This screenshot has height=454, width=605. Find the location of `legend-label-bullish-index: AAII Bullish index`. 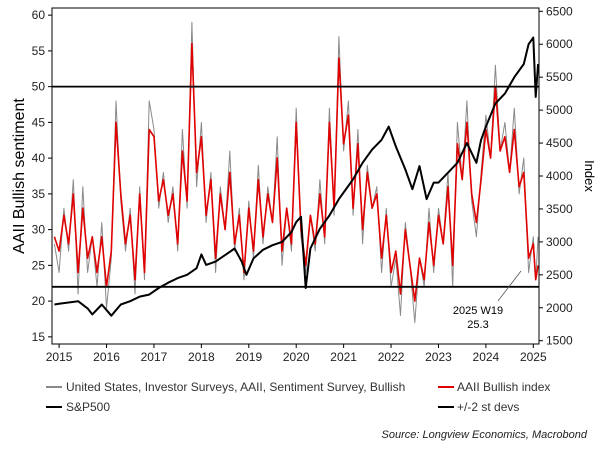

legend-label-bullish-index: AAII Bullish index is located at coordinates (503, 387).